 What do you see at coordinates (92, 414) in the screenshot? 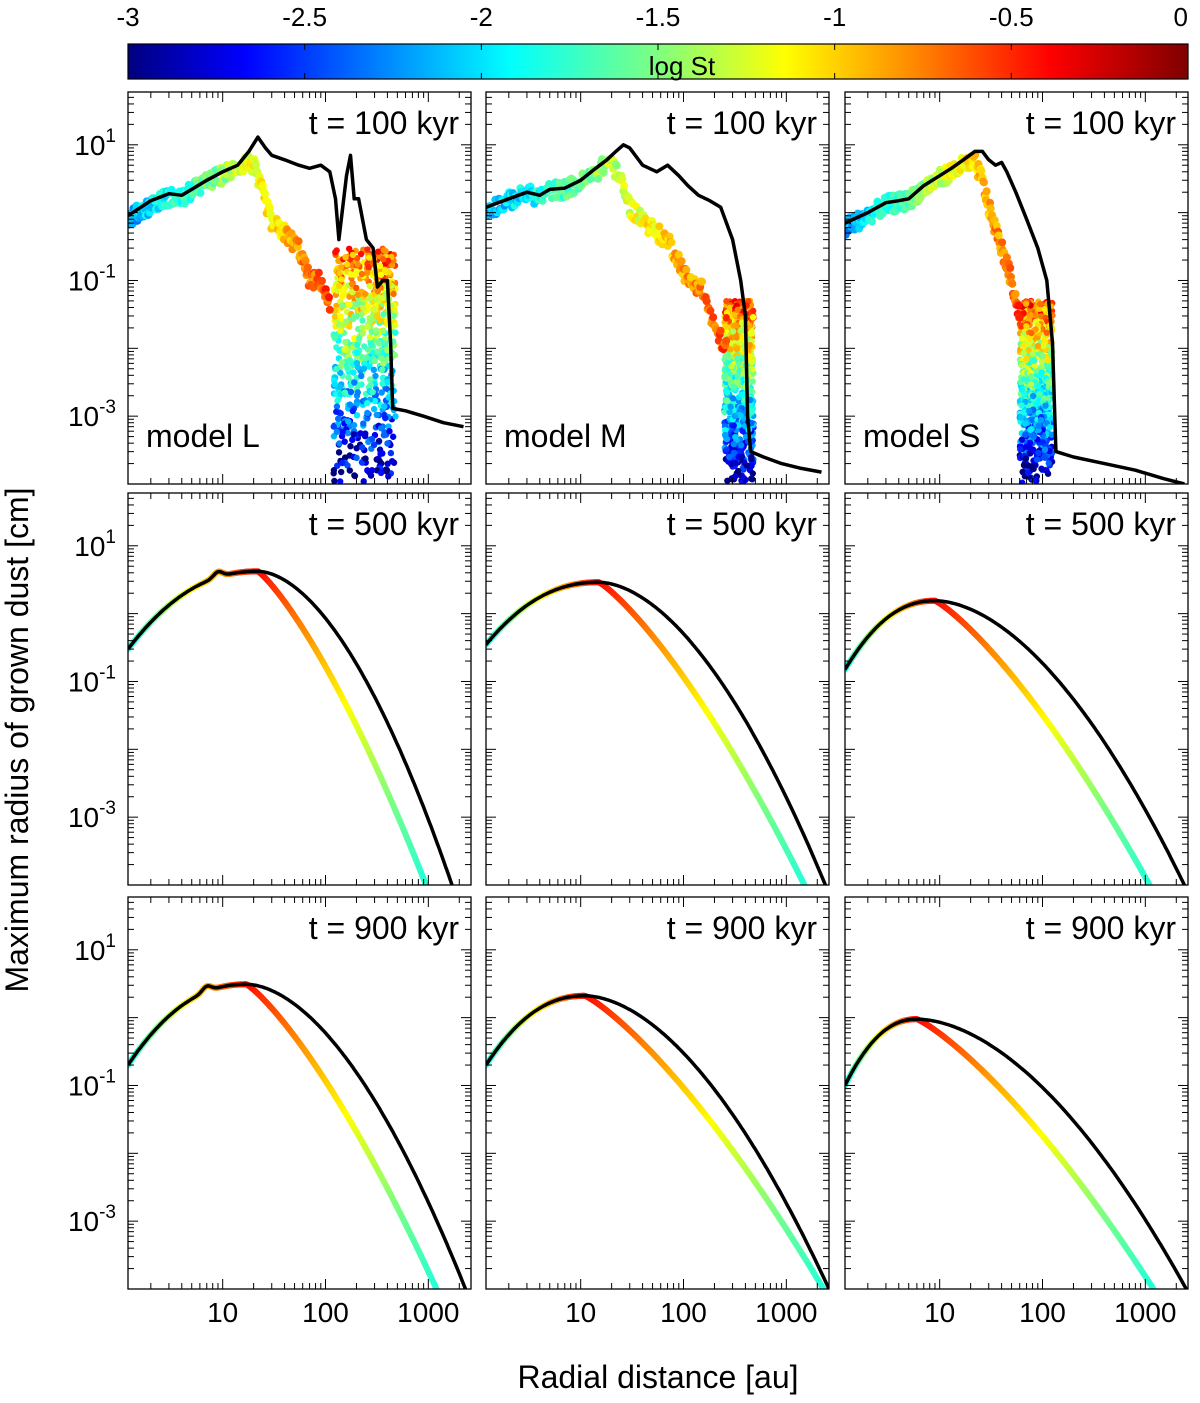
I see `y-tick-label: 10⁻³` at bounding box center [92, 414].